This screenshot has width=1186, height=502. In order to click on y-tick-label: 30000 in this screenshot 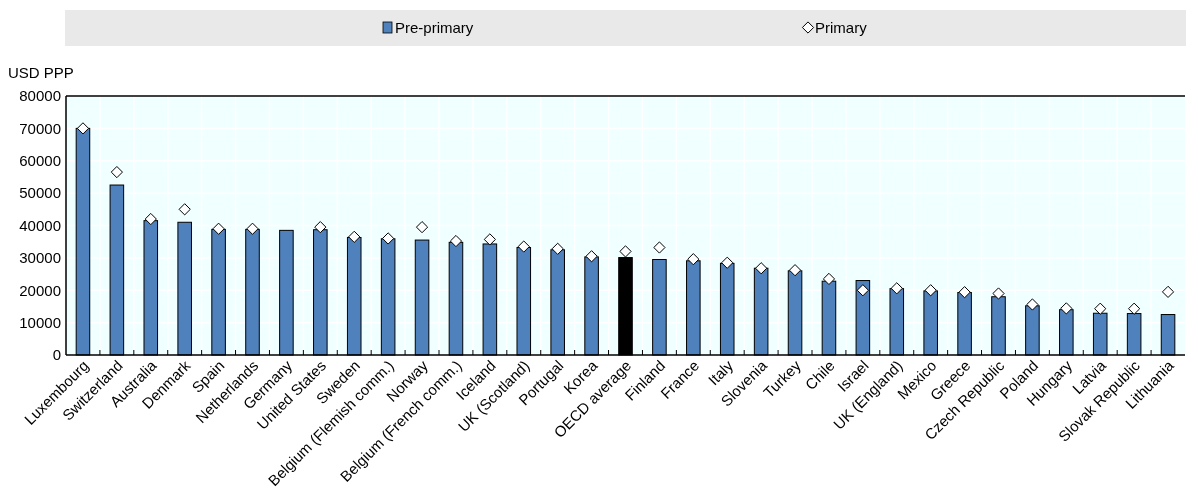, I will do `click(40, 258)`.